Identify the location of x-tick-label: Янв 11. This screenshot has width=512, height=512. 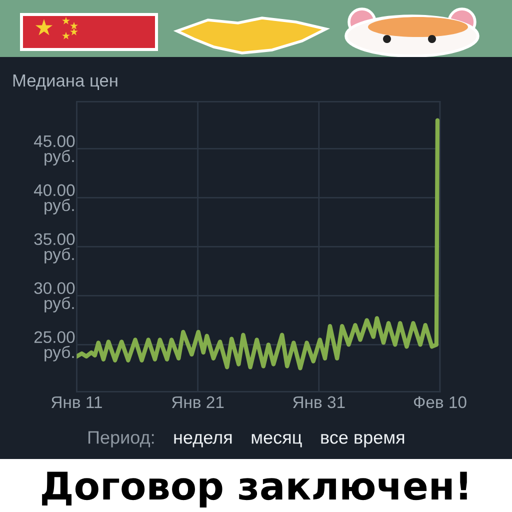
(76, 402).